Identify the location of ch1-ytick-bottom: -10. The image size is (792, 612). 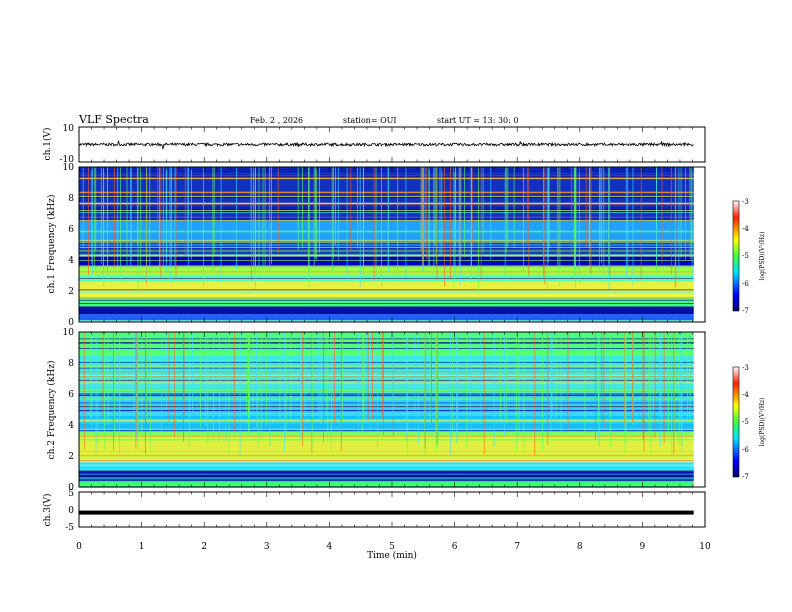
(67, 160).